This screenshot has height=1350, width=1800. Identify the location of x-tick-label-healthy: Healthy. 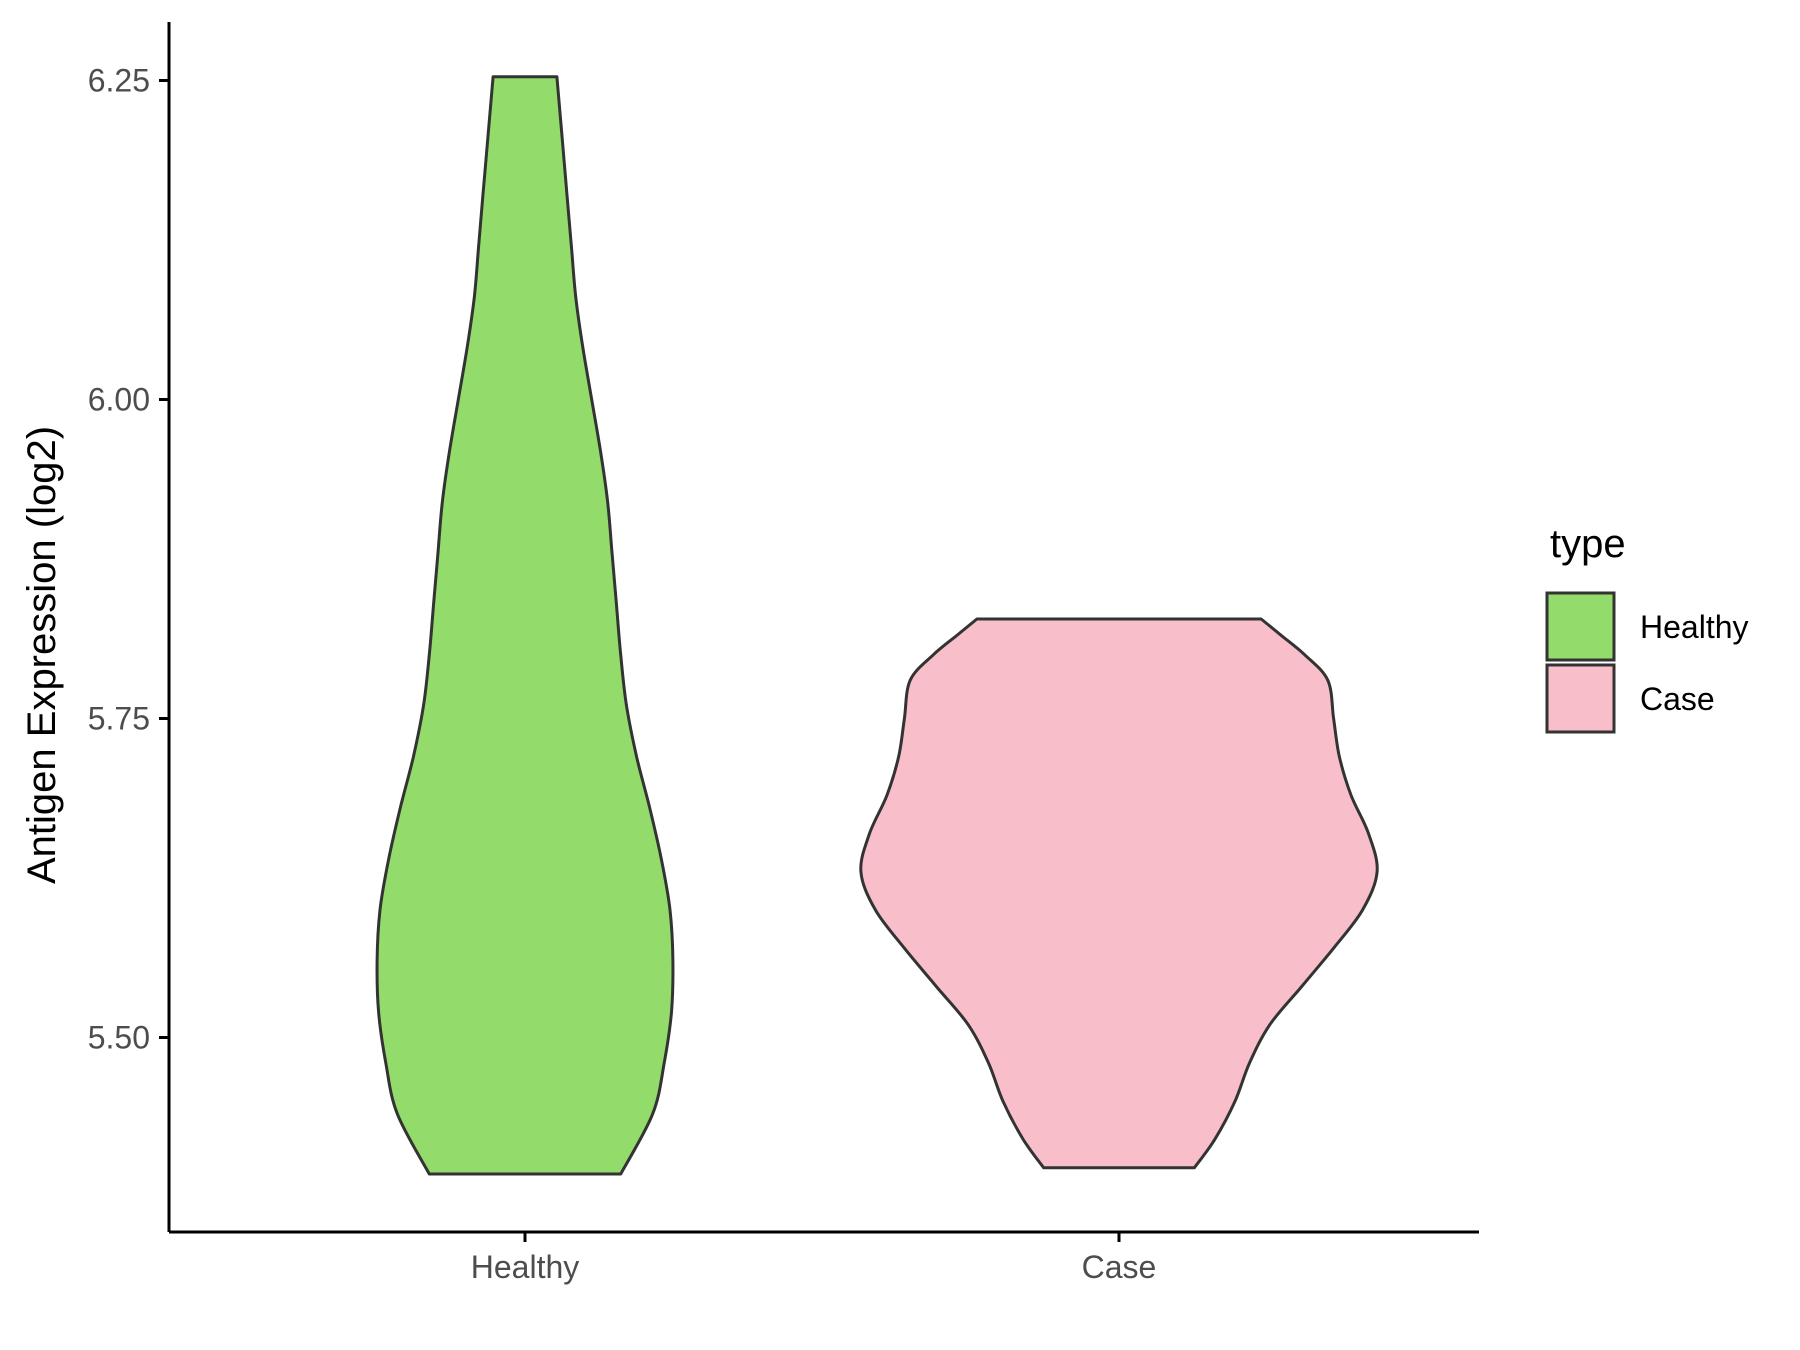
(525, 1267).